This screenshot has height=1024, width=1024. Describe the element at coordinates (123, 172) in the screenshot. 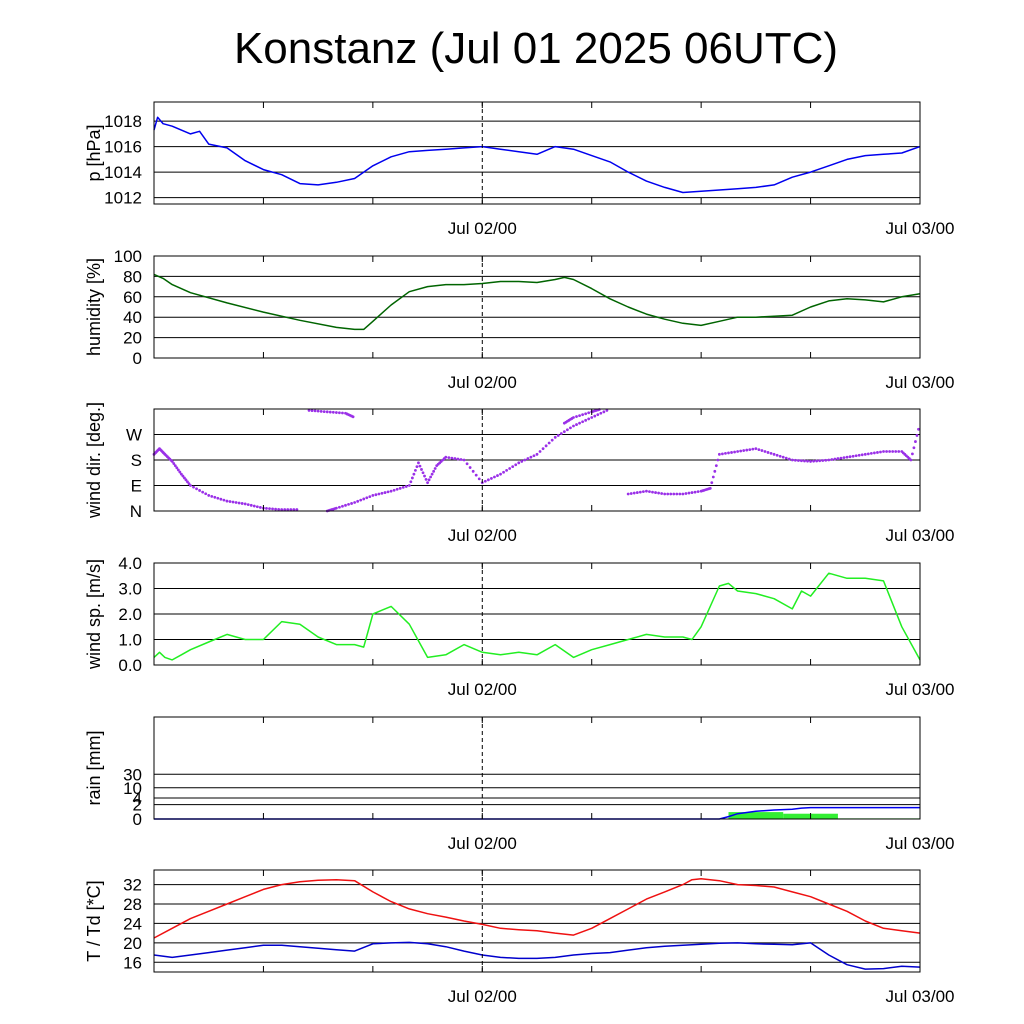

I see `y-tick-label: 1014` at that location.